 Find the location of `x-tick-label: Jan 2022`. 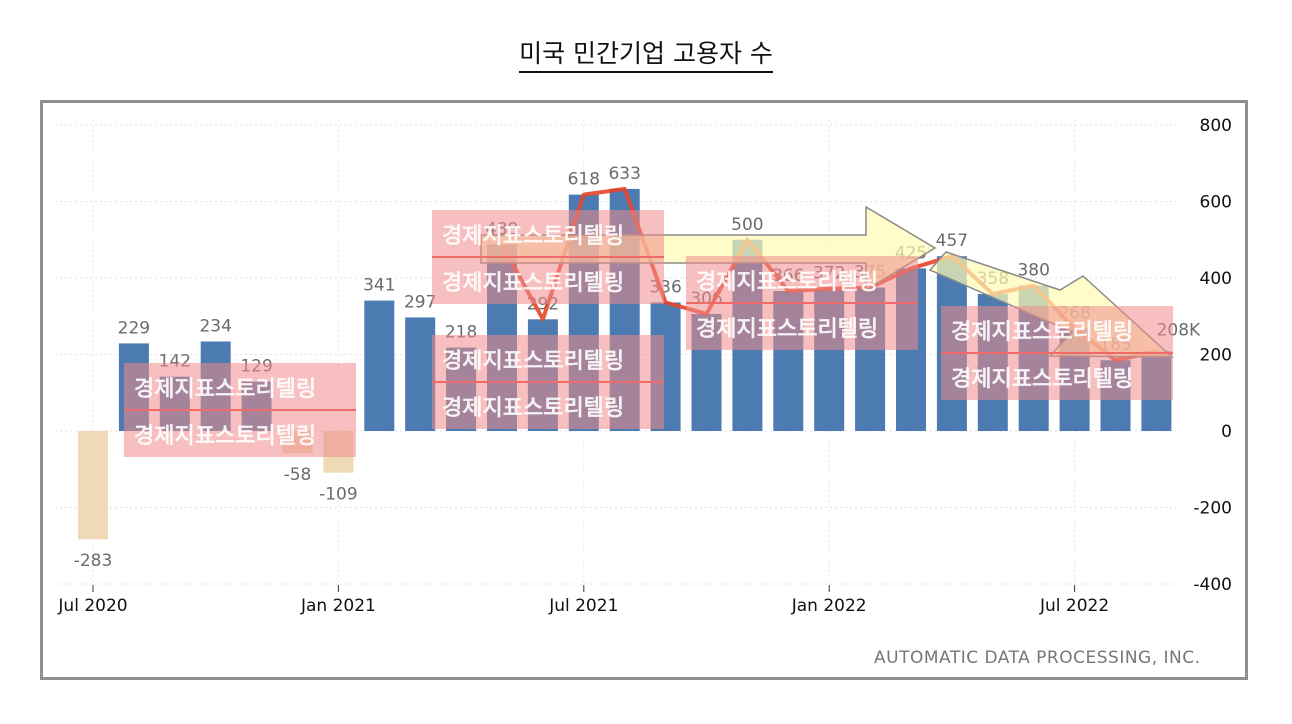

x-tick-label: Jan 2022 is located at coordinates (829, 606).